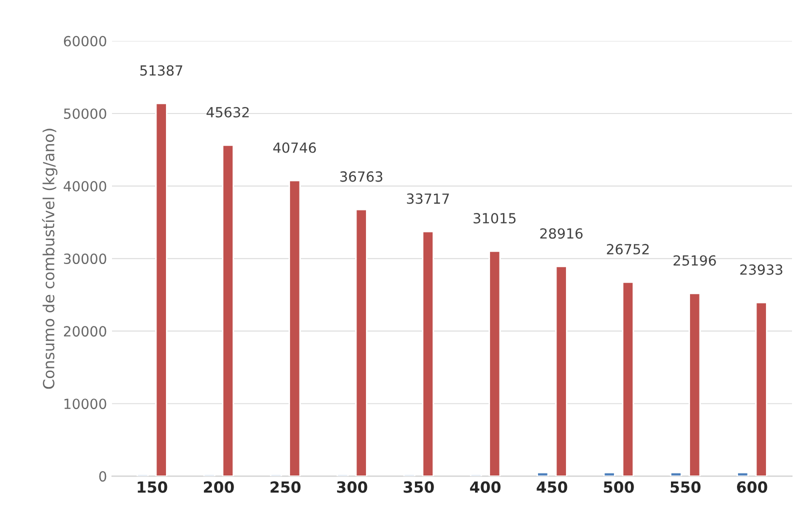  Describe the element at coordinates (294, 147) in the screenshot. I see `data-label: 40746` at that location.